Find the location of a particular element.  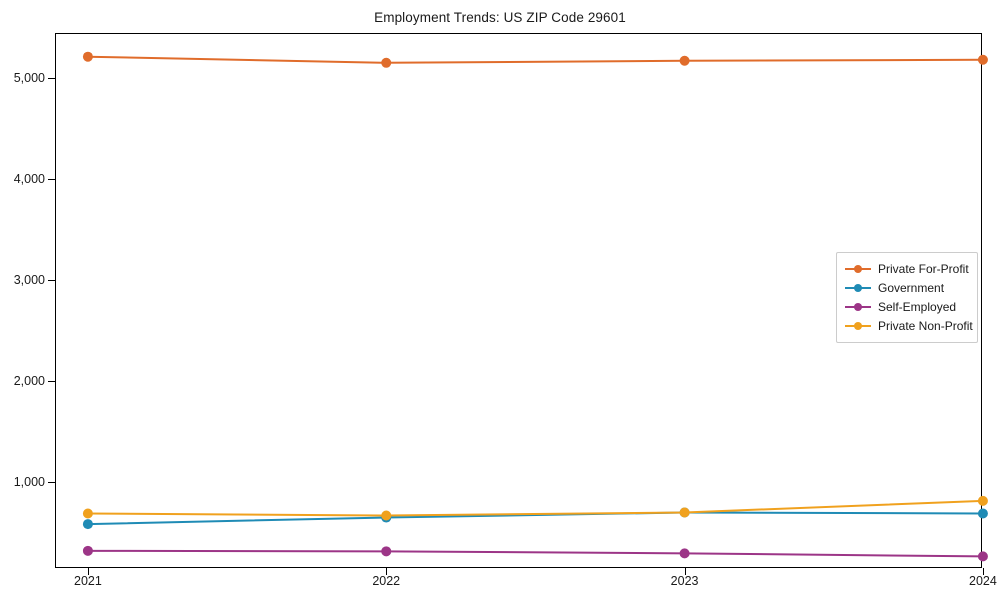

legend-item: Self-Employed is located at coordinates (907, 306).